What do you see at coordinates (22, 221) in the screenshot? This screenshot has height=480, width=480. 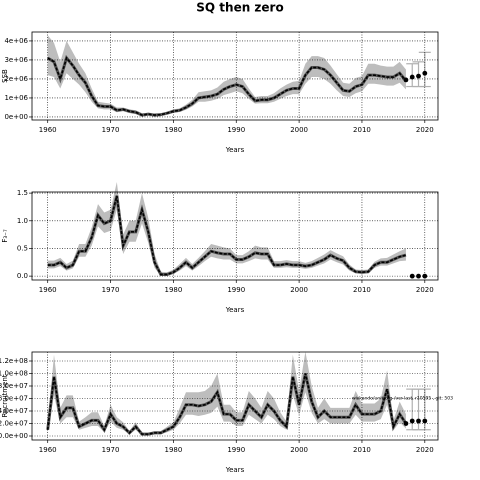 I see `y-tick-label: 1.0` at bounding box center [22, 221].